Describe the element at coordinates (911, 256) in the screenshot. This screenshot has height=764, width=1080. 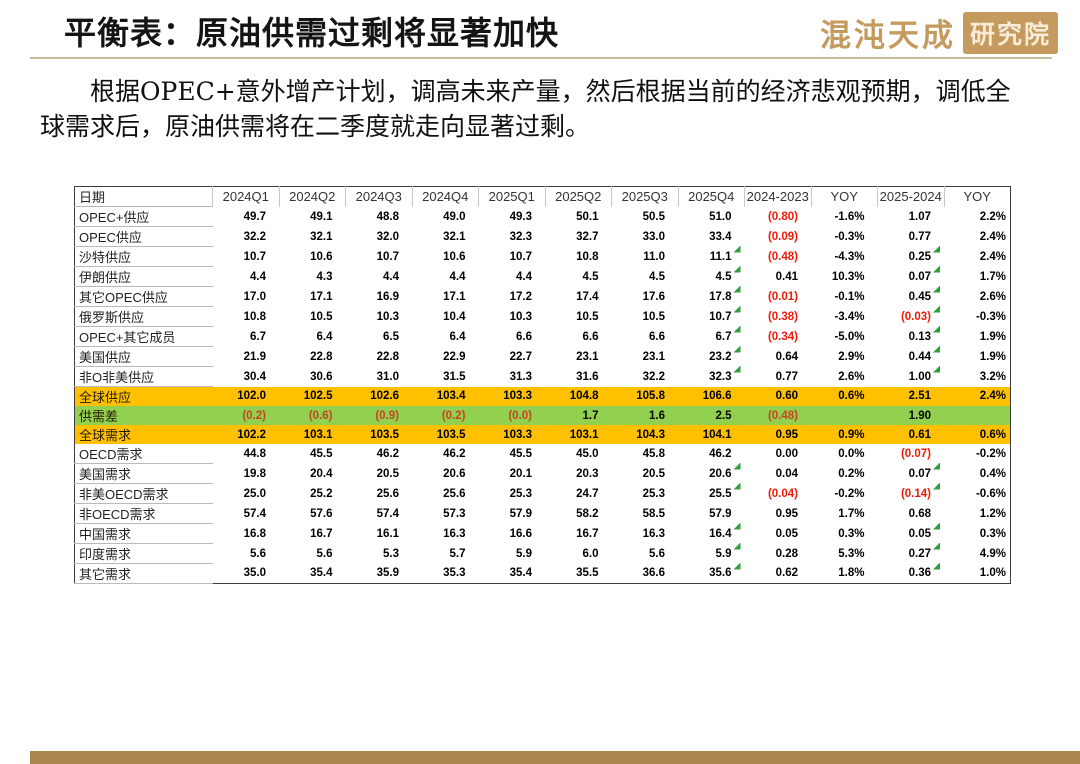
I see `table-cell: 0.25` at that location.